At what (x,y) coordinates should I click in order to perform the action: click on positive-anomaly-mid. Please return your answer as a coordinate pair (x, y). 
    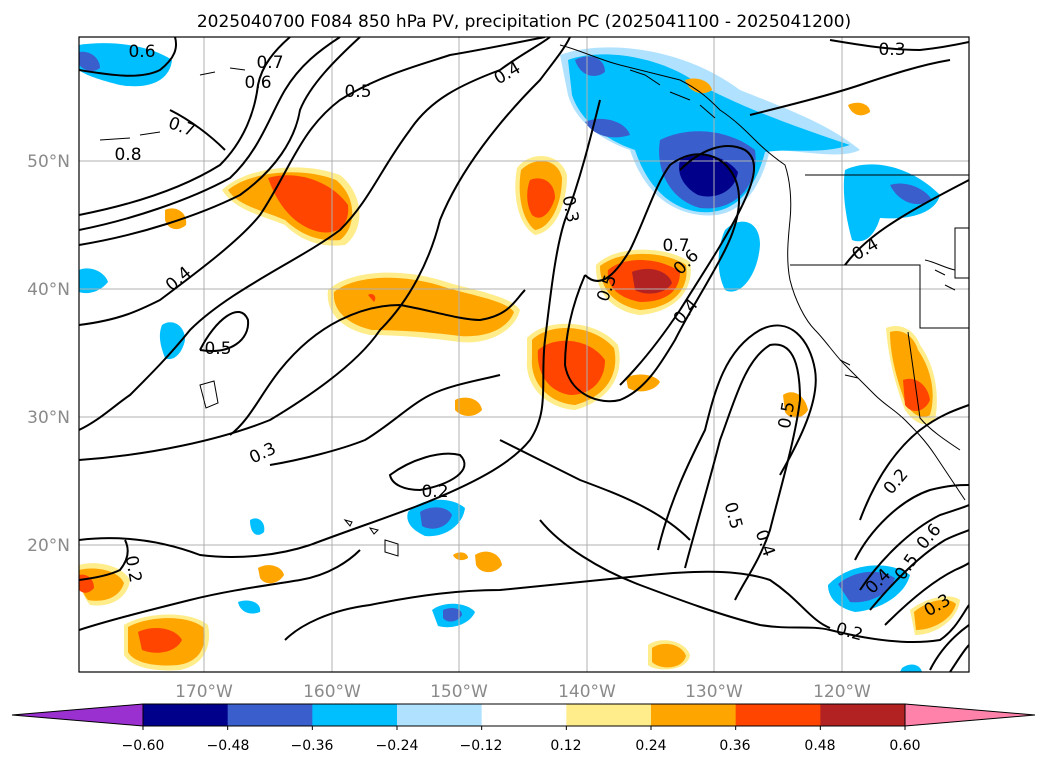
    Looking at the image, I should click on (573, 366).